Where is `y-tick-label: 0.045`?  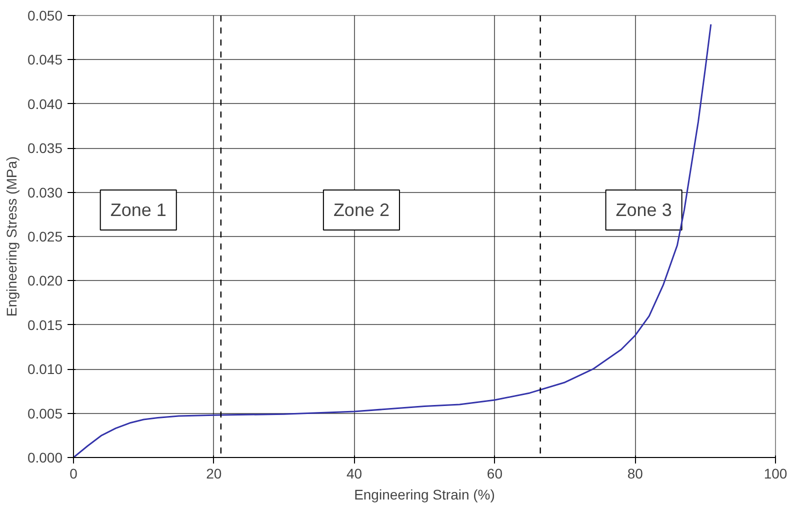
y-tick-label: 0.045 is located at coordinates (45, 60).